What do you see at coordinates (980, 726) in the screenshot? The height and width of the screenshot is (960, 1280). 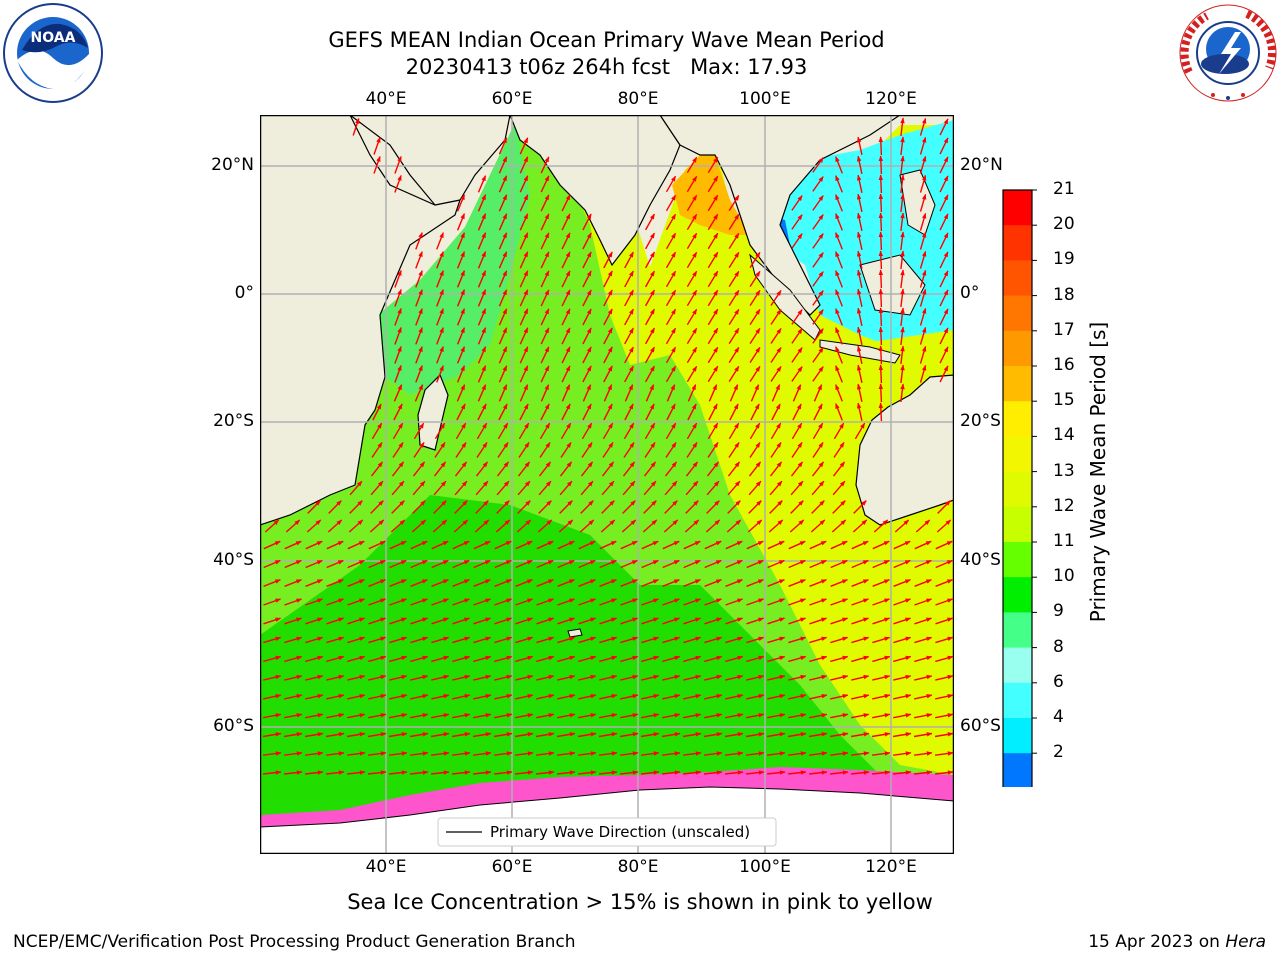 I see `lat-label-right: 60°S` at bounding box center [980, 726].